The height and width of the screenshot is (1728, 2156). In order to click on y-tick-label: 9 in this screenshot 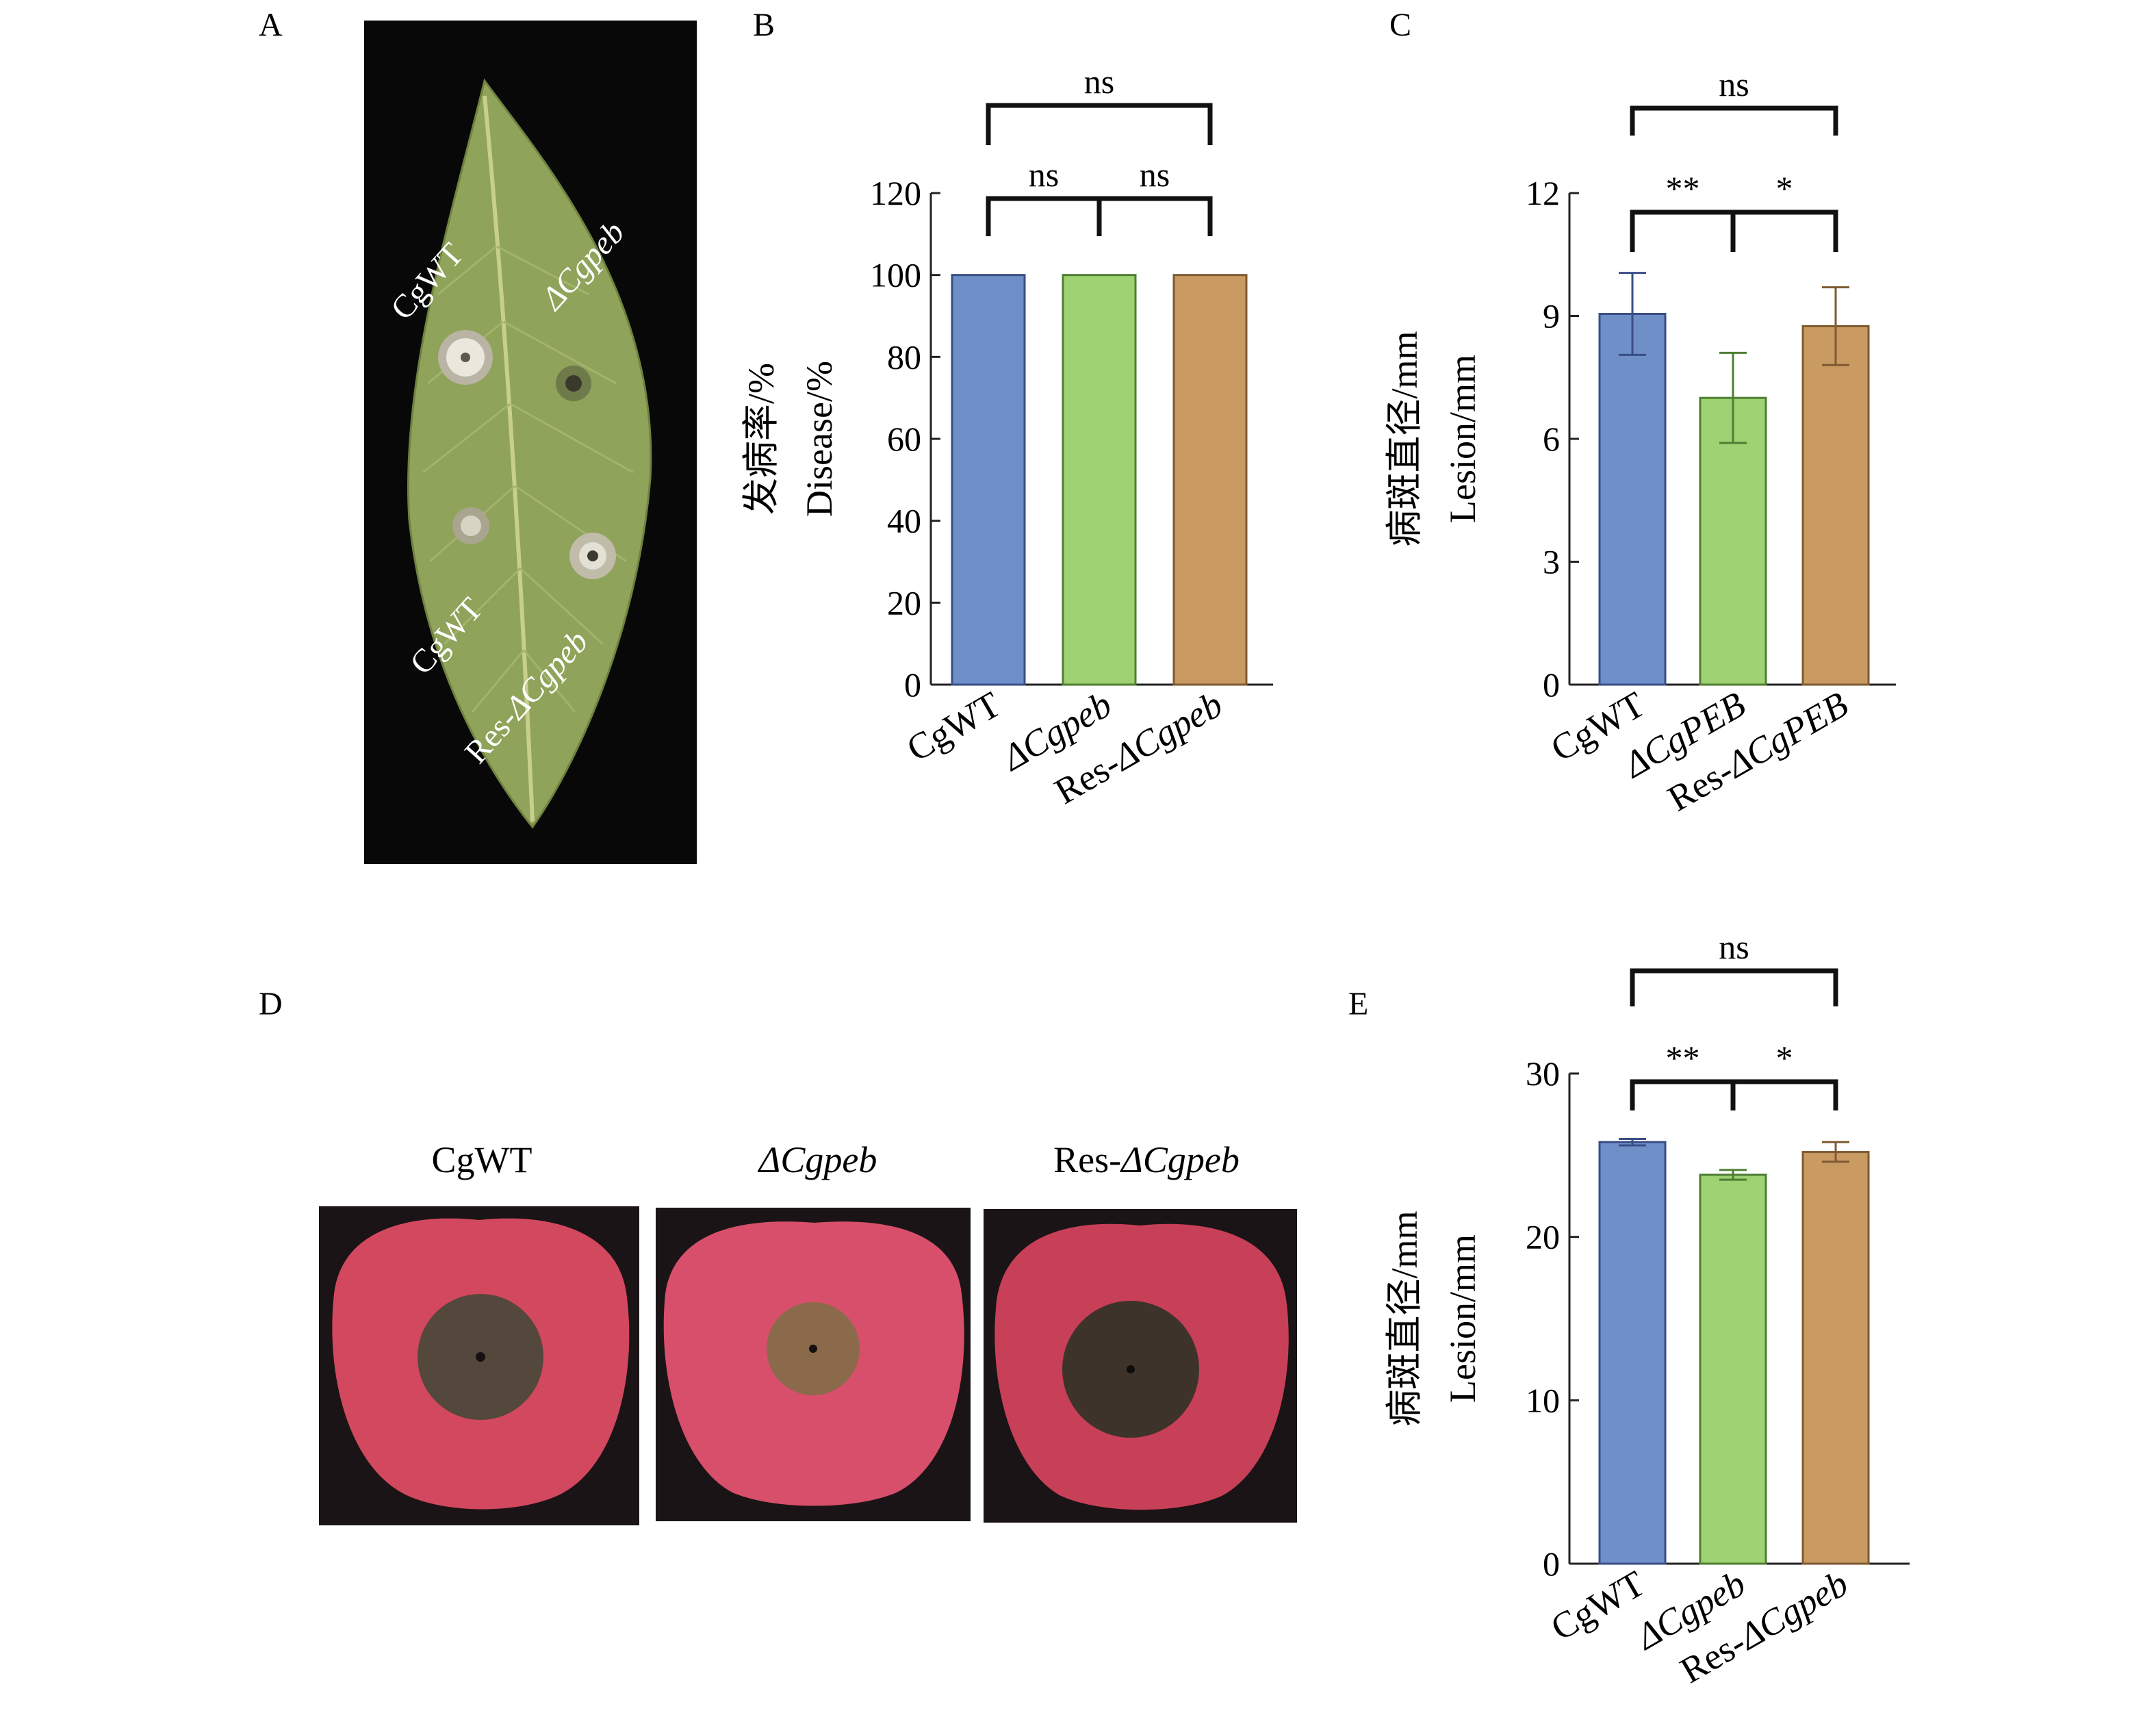, I will do `click(1552, 316)`.